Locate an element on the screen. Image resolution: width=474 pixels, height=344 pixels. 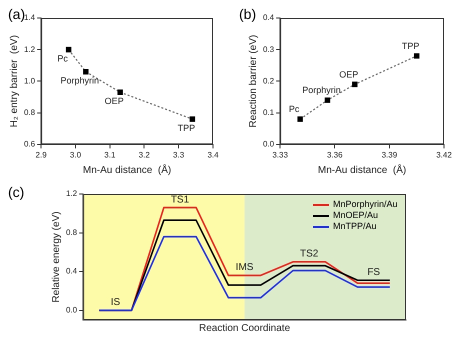
annotation: TS2 is located at coordinates (309, 254).